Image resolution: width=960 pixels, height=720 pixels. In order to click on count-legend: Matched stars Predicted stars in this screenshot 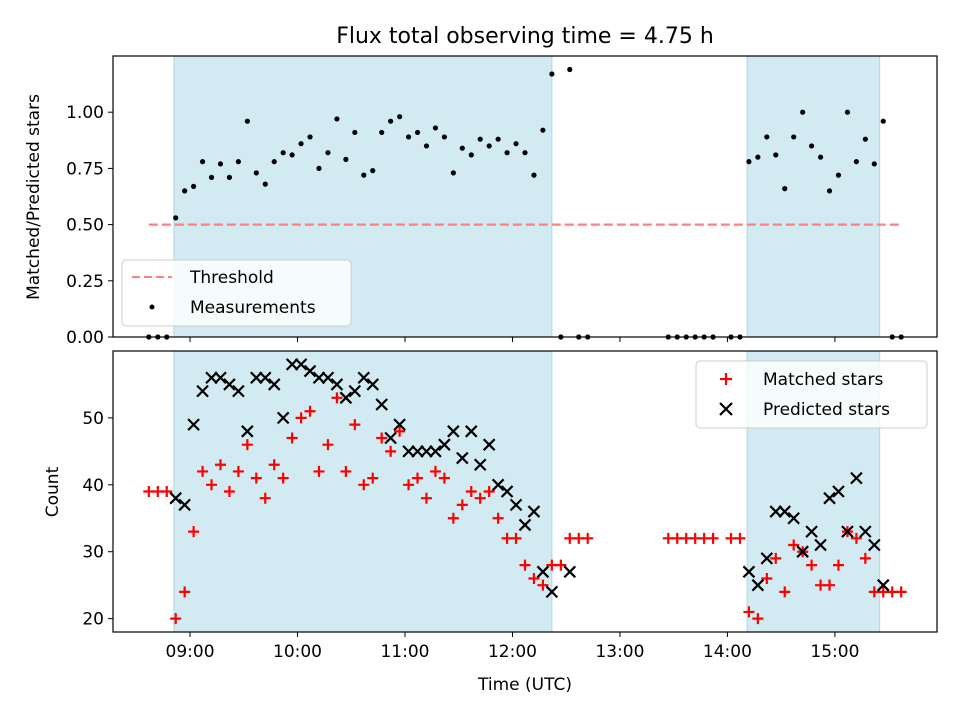, I will do `click(811, 394)`.